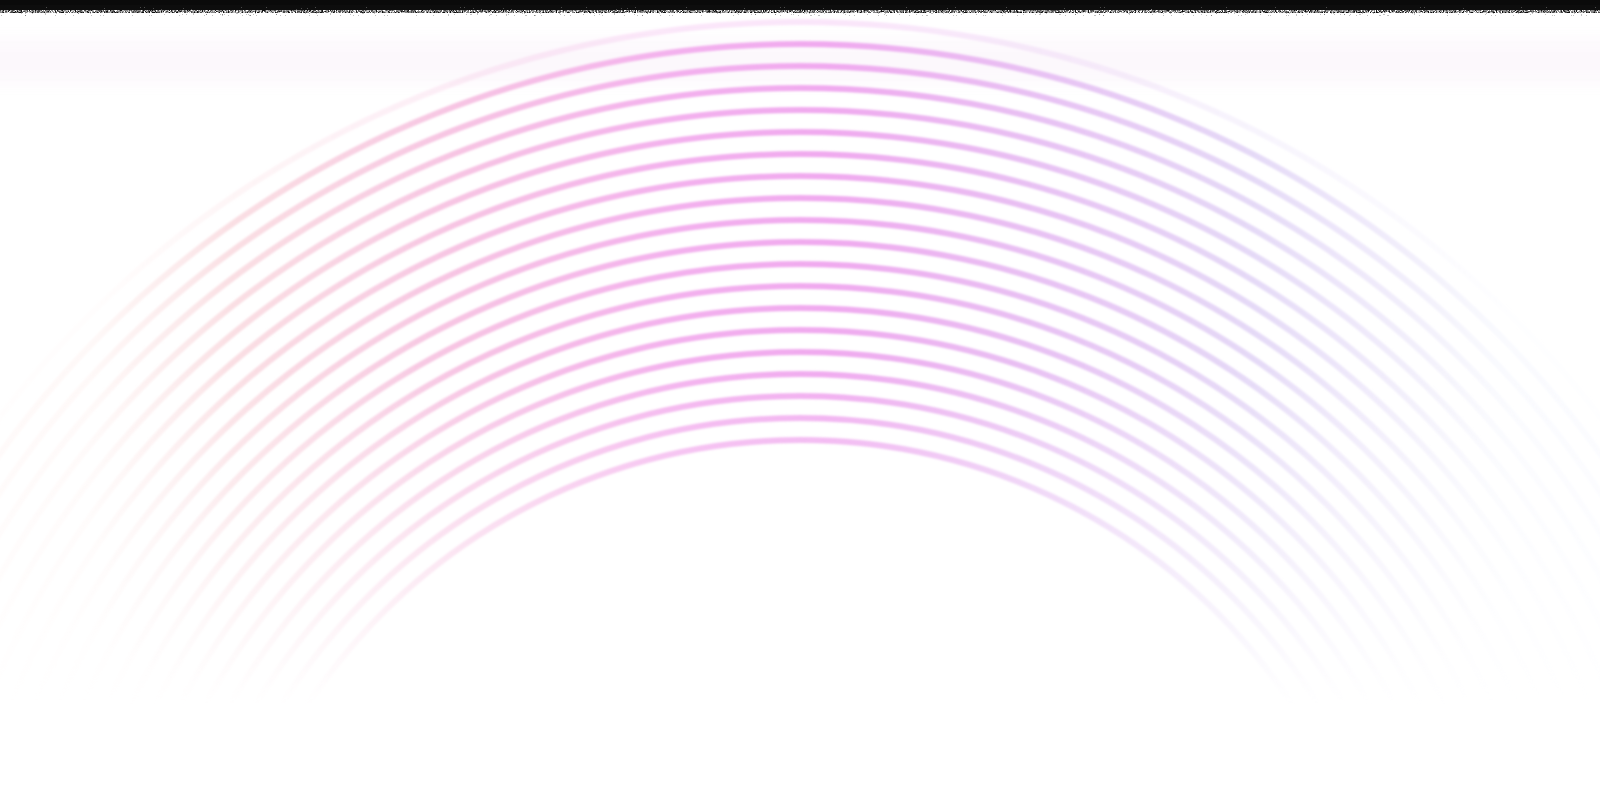 The image size is (1600, 800). I want to click on noise-bar-dither-half, so click(800, 10).